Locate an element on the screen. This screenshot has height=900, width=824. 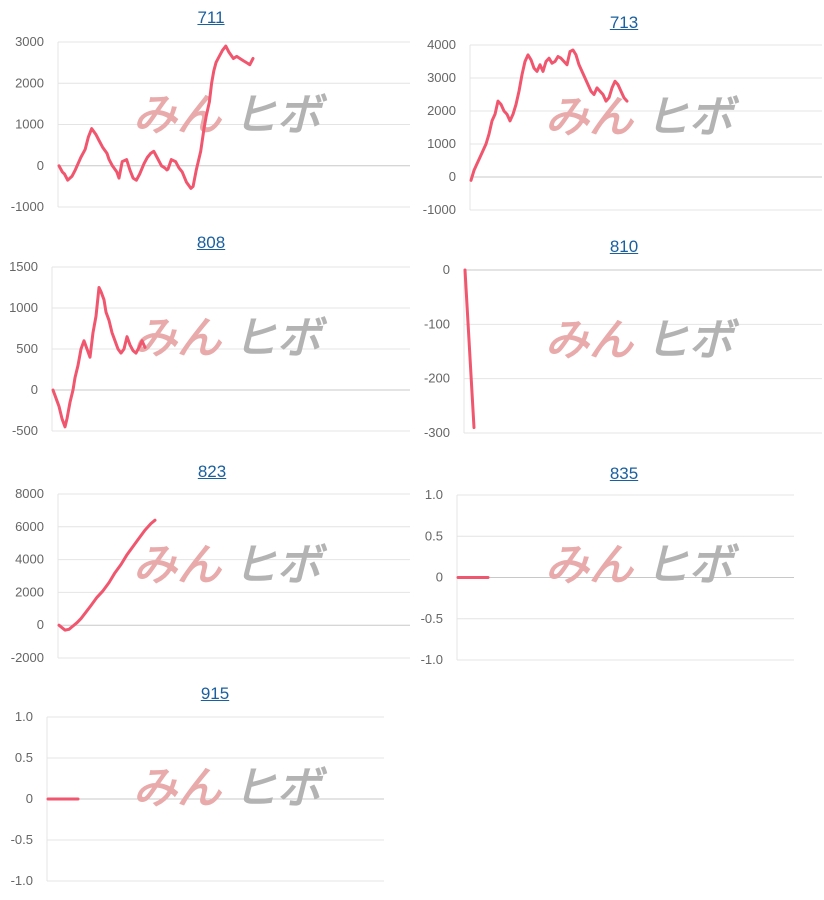
y-tick-label: 6000 is located at coordinates (29, 526).